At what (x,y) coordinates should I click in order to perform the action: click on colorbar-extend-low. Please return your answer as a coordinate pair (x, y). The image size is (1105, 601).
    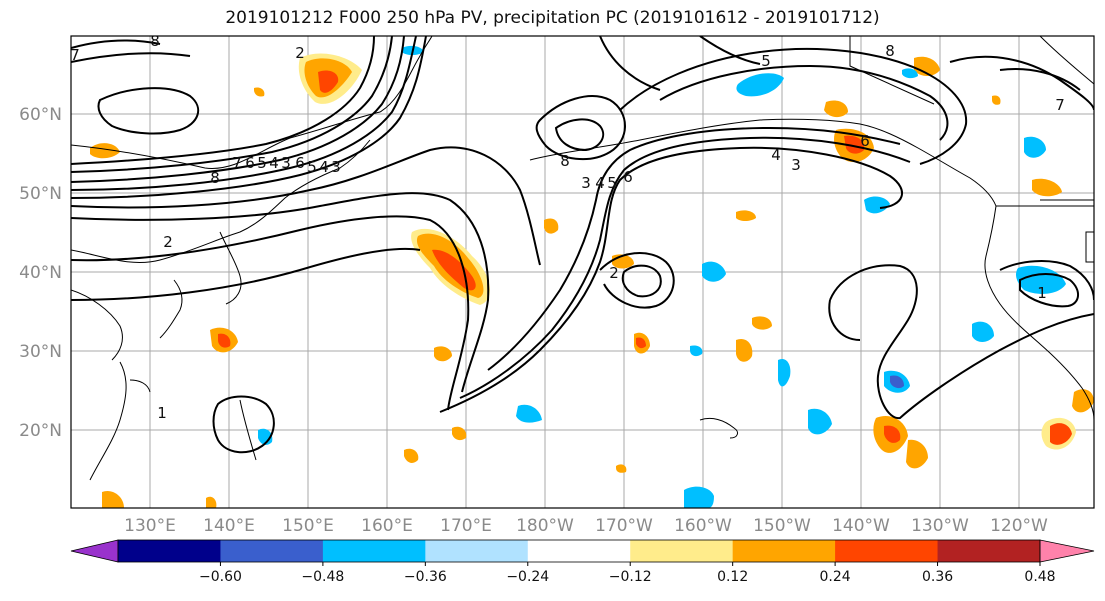
    Looking at the image, I should click on (94, 551).